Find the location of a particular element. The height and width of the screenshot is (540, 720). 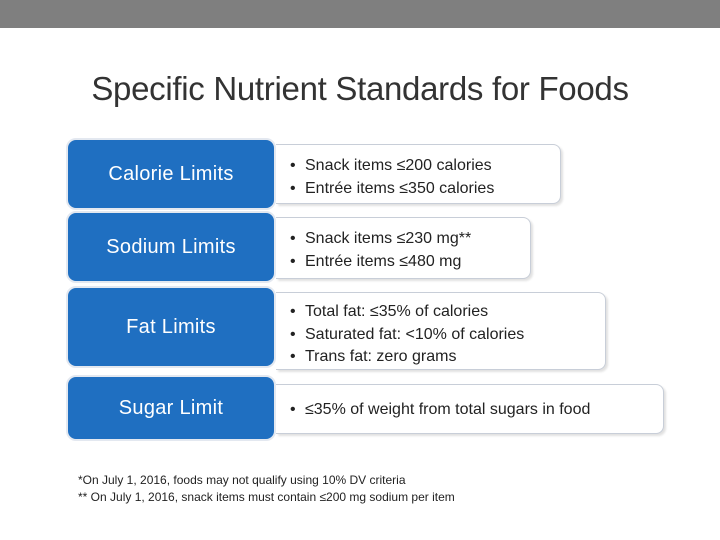

page-title: Specific Nutrient Standards for Foods is located at coordinates (360, 88).